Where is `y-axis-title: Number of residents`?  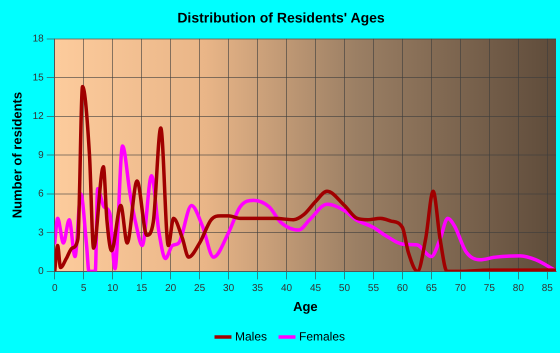
y-axis-title: Number of residents is located at coordinates (16, 155).